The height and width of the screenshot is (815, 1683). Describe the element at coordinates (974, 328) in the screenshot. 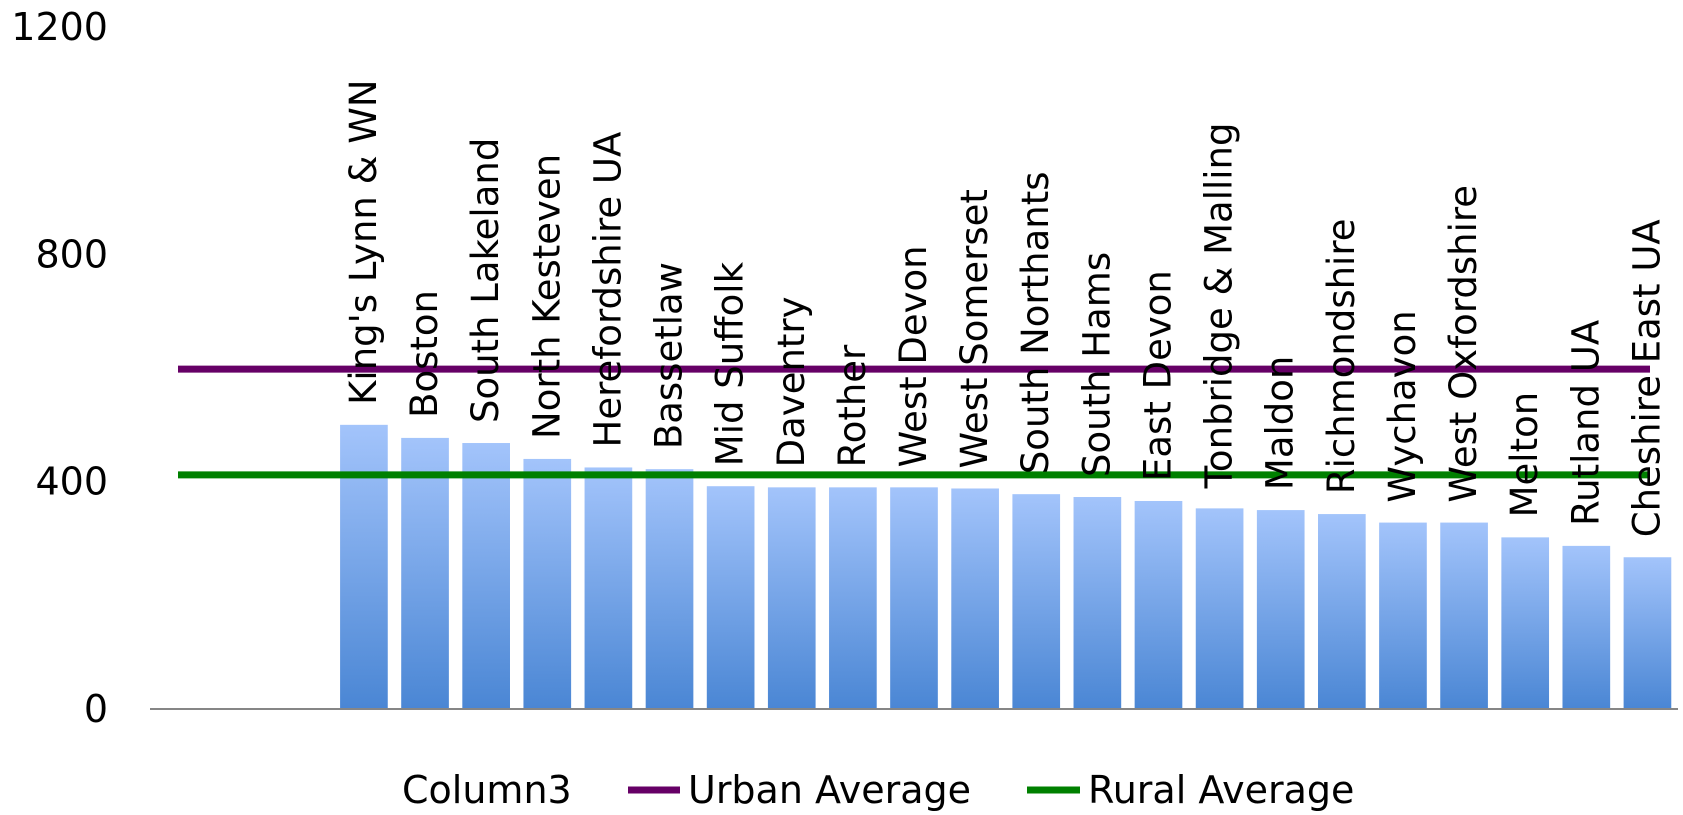

I see `category-label: West Somerset` at that location.